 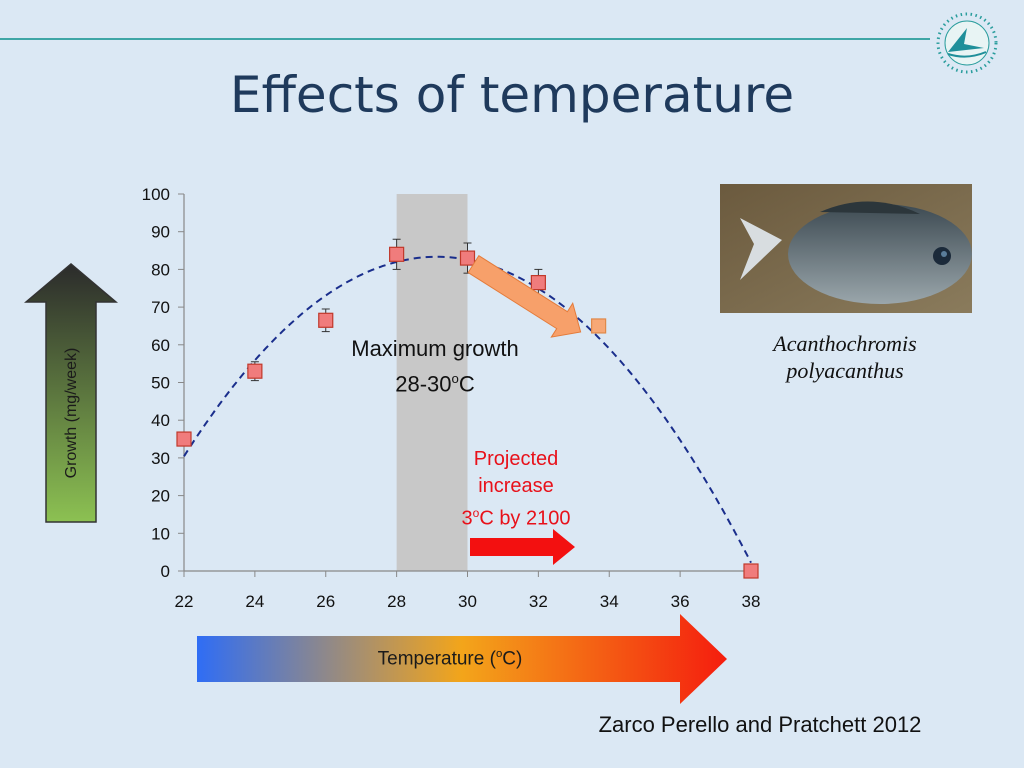 What do you see at coordinates (538, 601) in the screenshot?
I see `x-tick-label: 32` at bounding box center [538, 601].